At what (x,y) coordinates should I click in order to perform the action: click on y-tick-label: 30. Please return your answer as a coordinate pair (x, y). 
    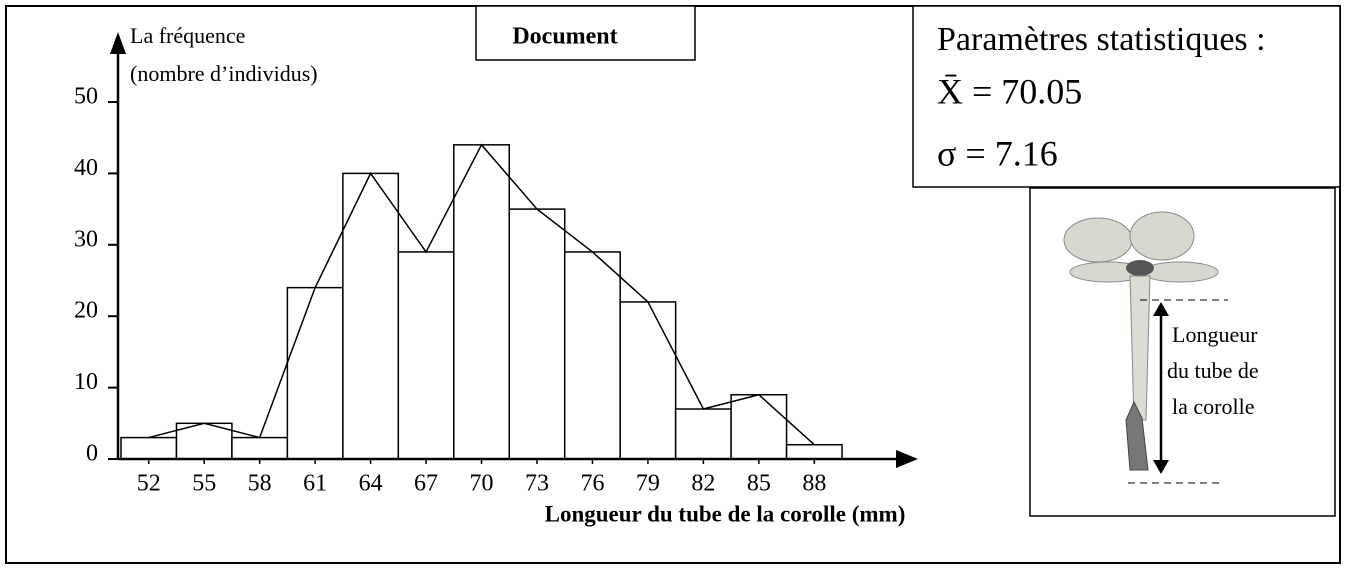
    Looking at the image, I should click on (86, 239).